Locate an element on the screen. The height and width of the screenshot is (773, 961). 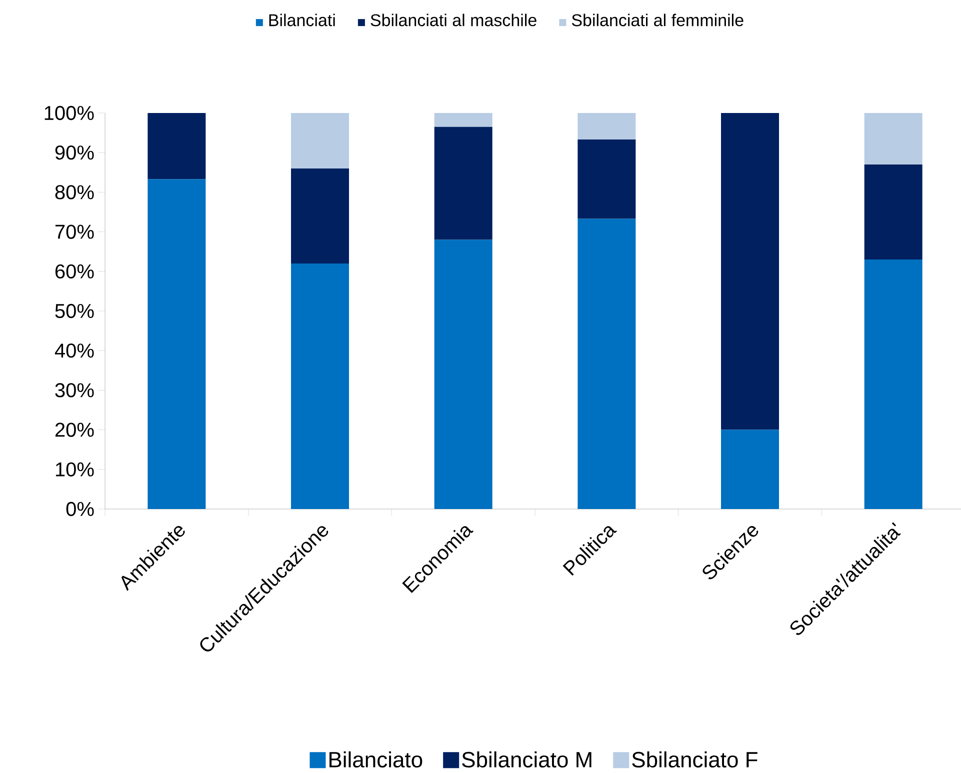
y-tick-label: 100% is located at coordinates (69, 113).